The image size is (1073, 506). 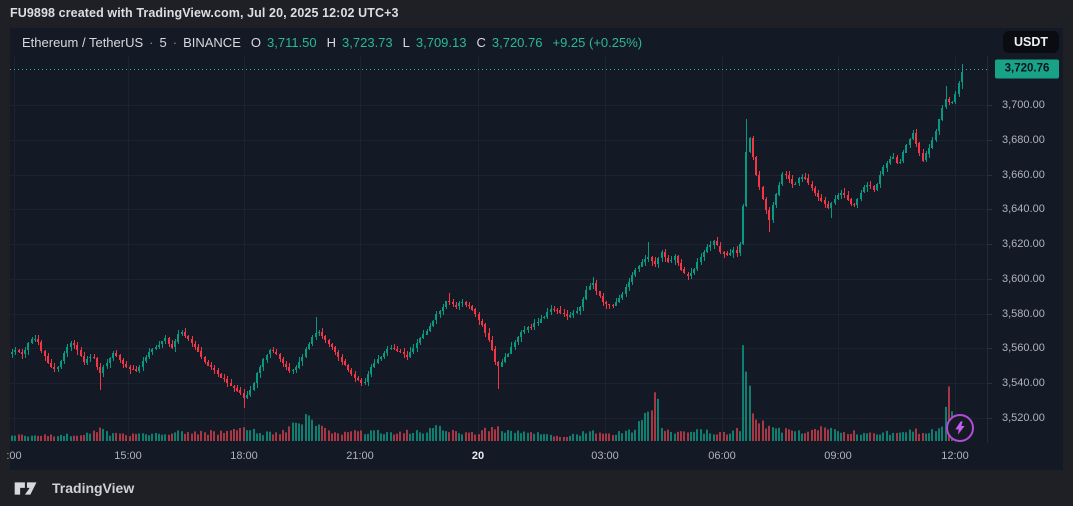 I want to click on last-price-label: 3,720.76, so click(x=1027, y=69).